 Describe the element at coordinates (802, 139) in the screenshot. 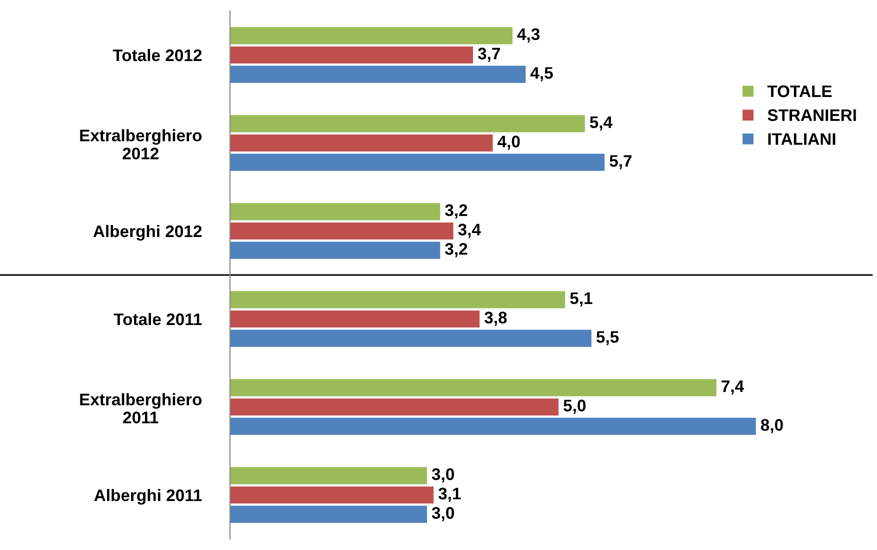

I see `legend-label: ITALIANI` at that location.